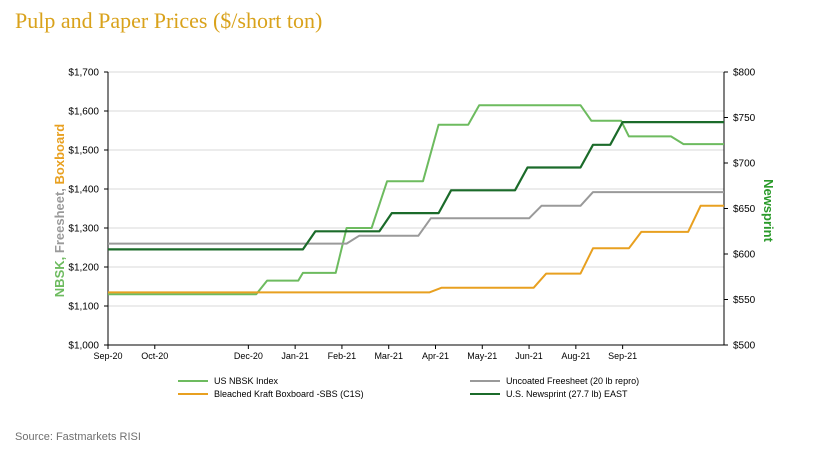 The height and width of the screenshot is (451, 829). I want to click on right-axis-ticks: $500 $550 $600 $650 $700 $750 $800, so click(740, 210).